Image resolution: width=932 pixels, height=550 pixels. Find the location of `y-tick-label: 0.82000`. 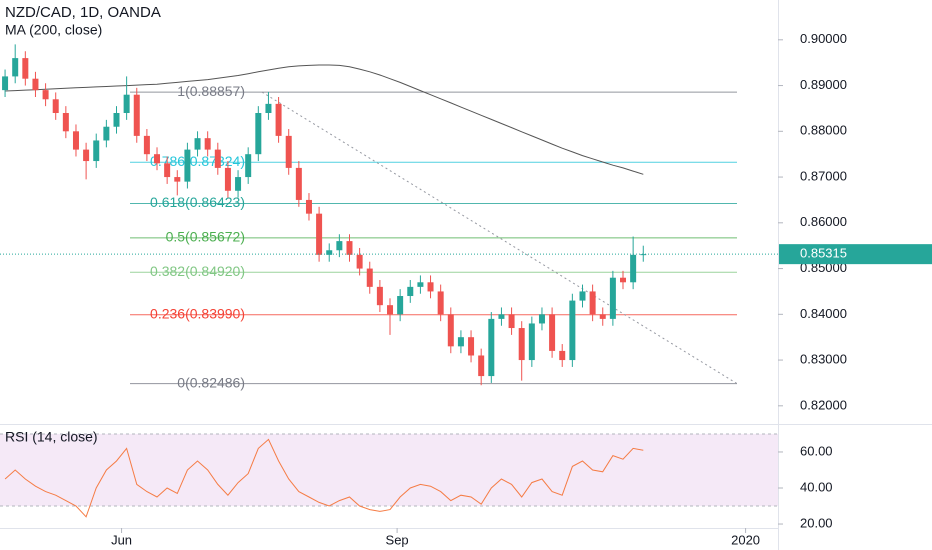

y-tick-label: 0.82000 is located at coordinates (823, 404).